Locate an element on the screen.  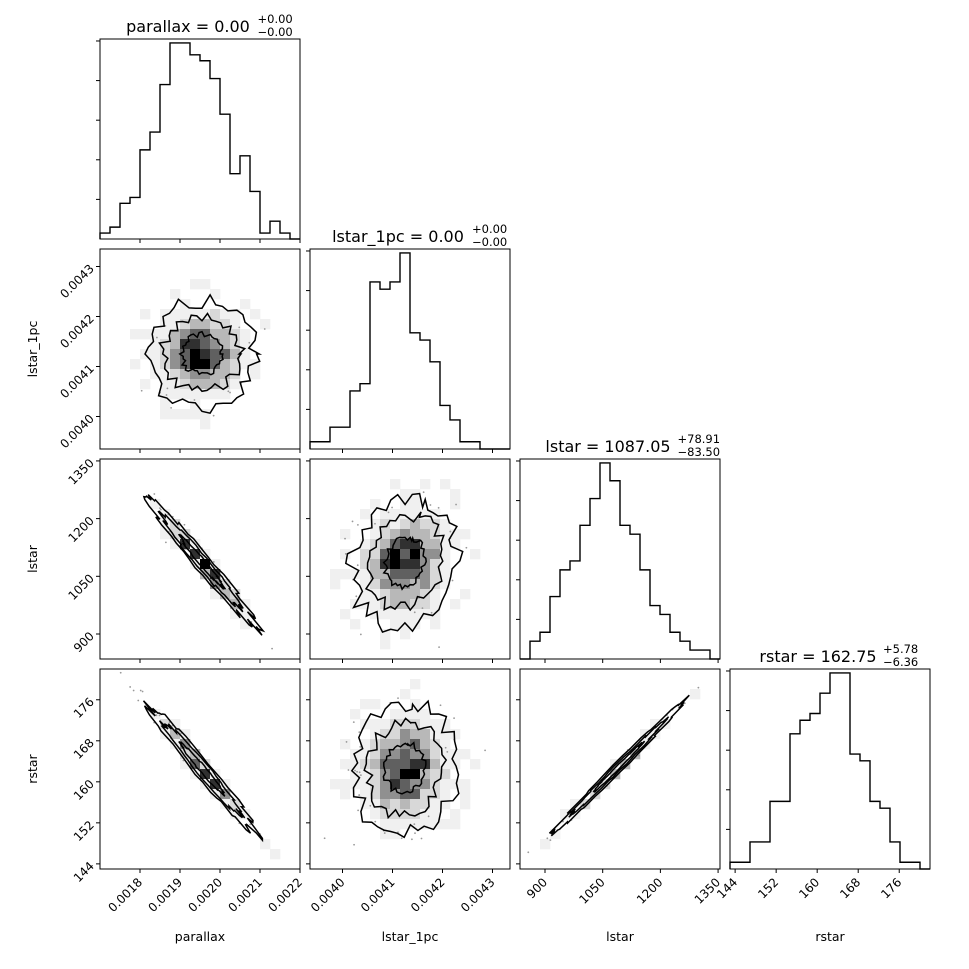
panel-parallax-vs-rstar is located at coordinates (200, 769).